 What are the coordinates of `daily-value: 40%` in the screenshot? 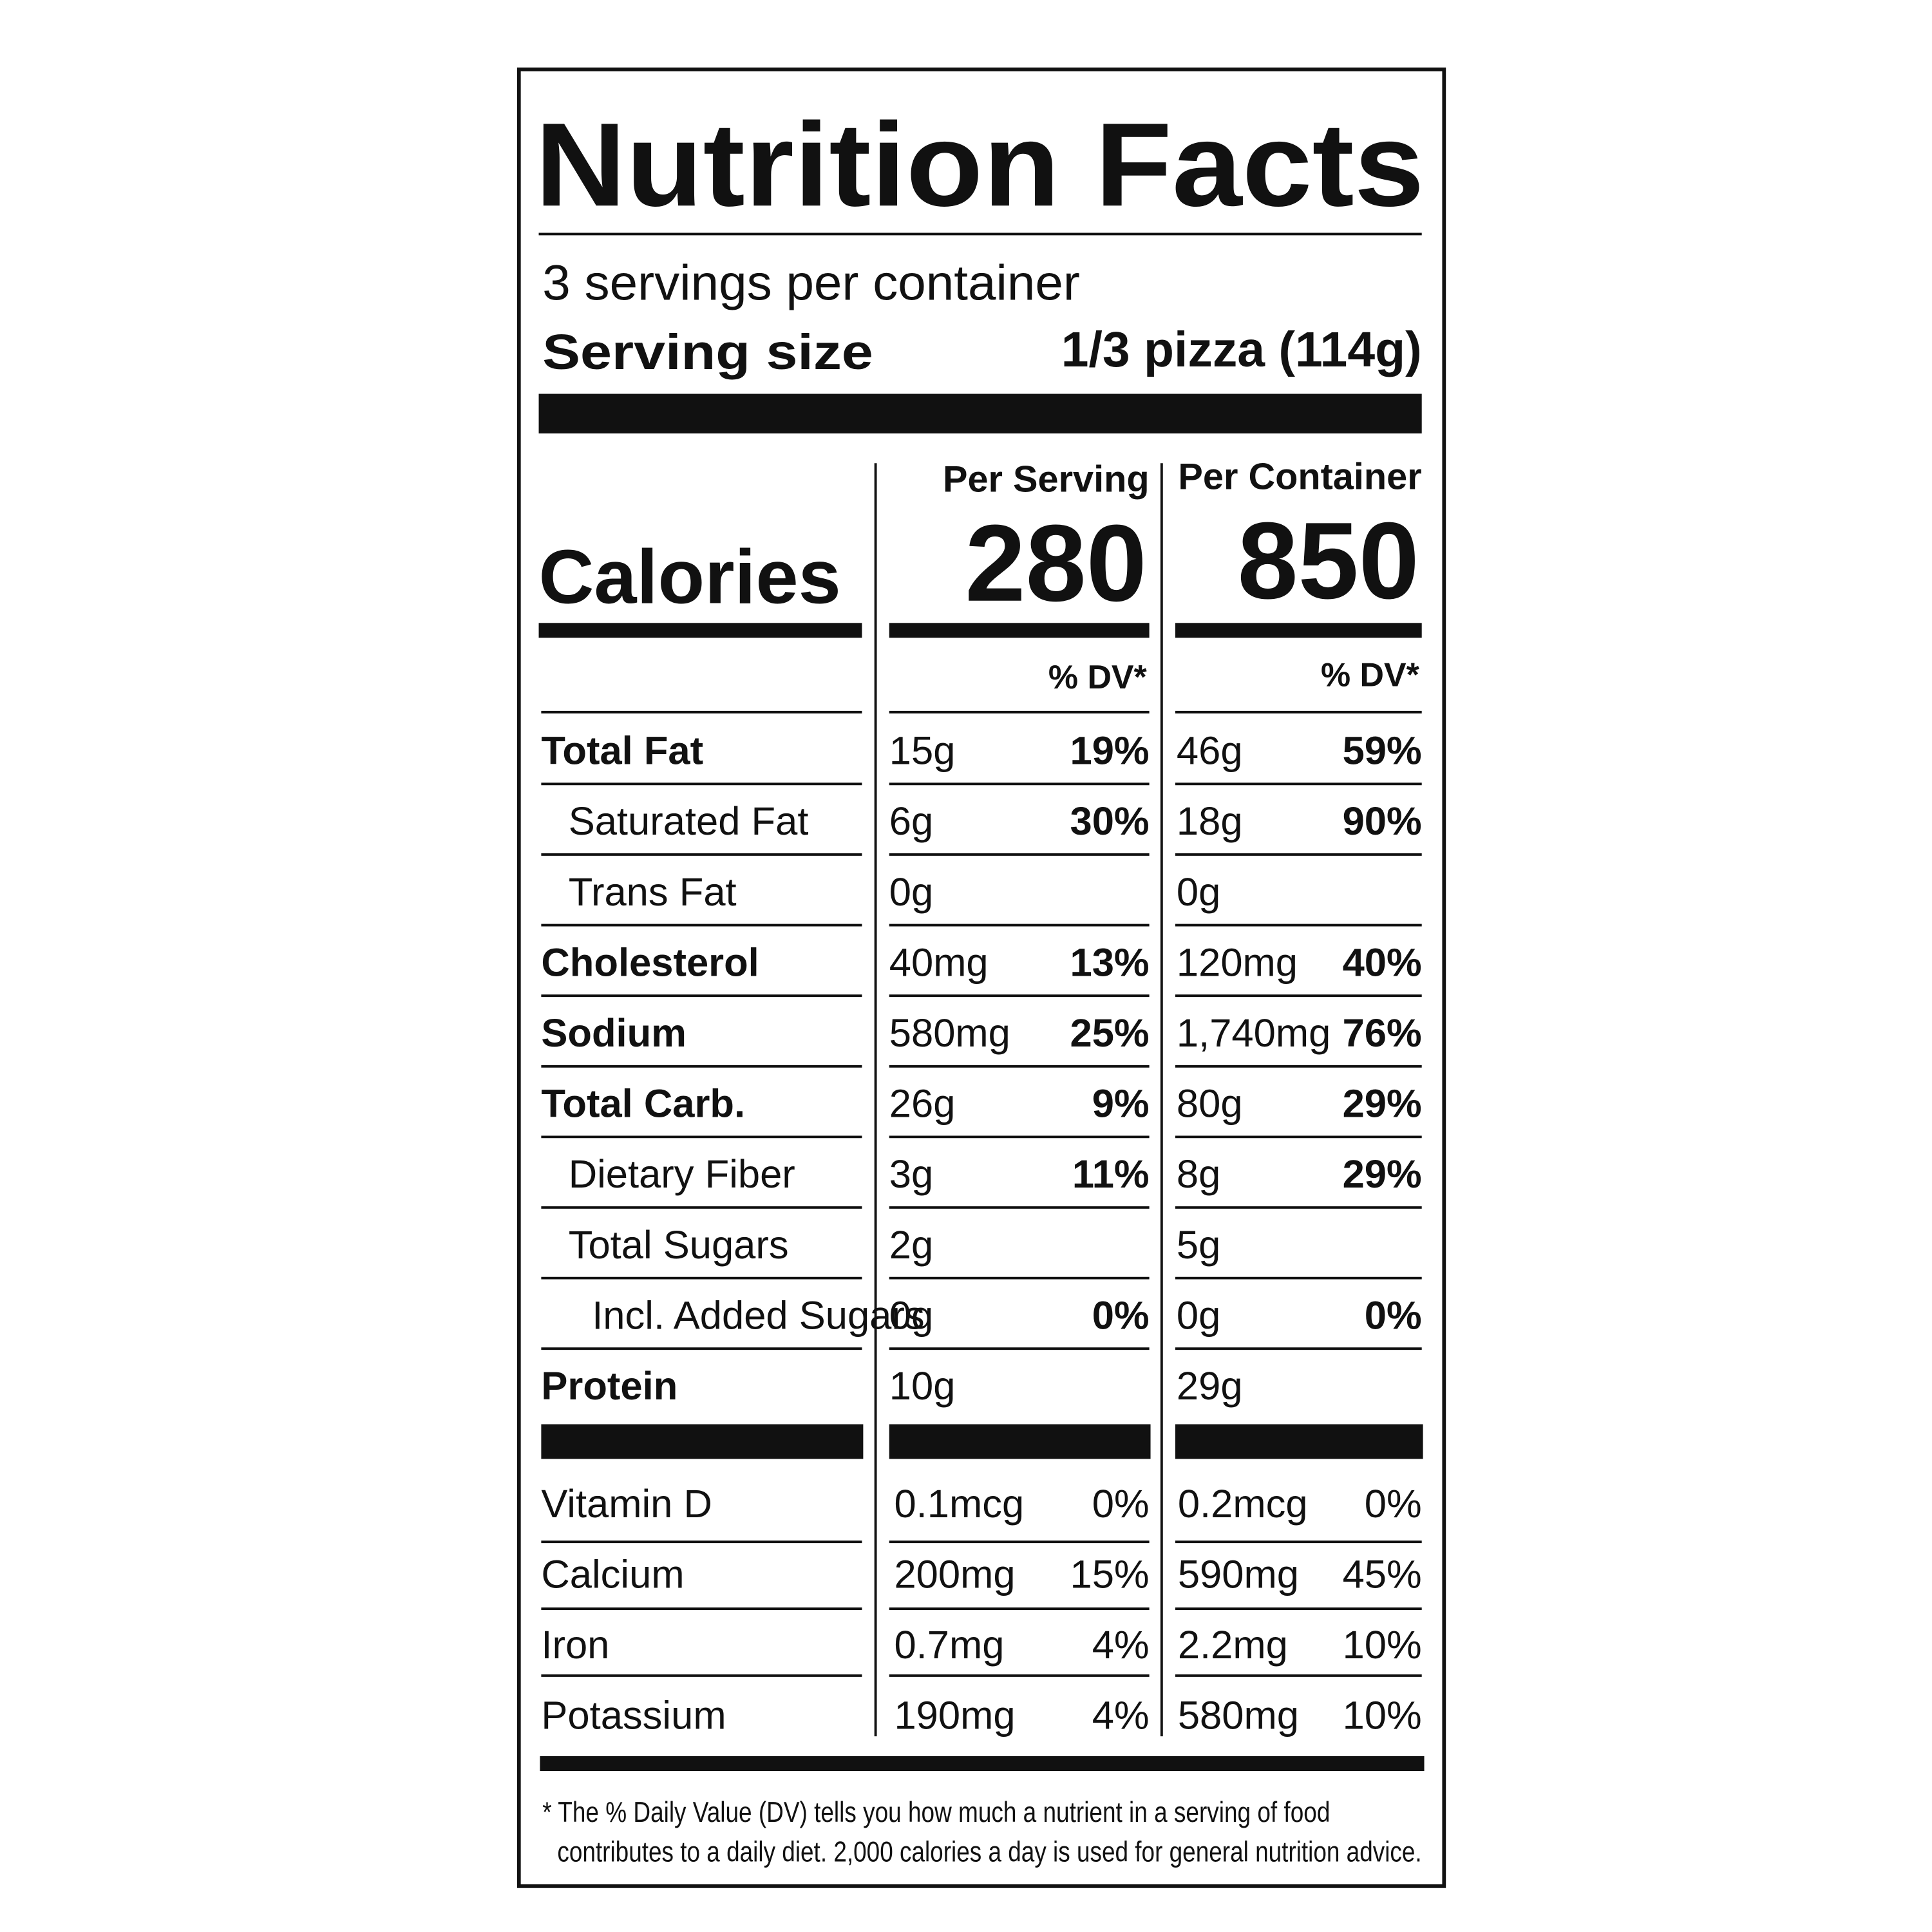 It's located at (1382, 963).